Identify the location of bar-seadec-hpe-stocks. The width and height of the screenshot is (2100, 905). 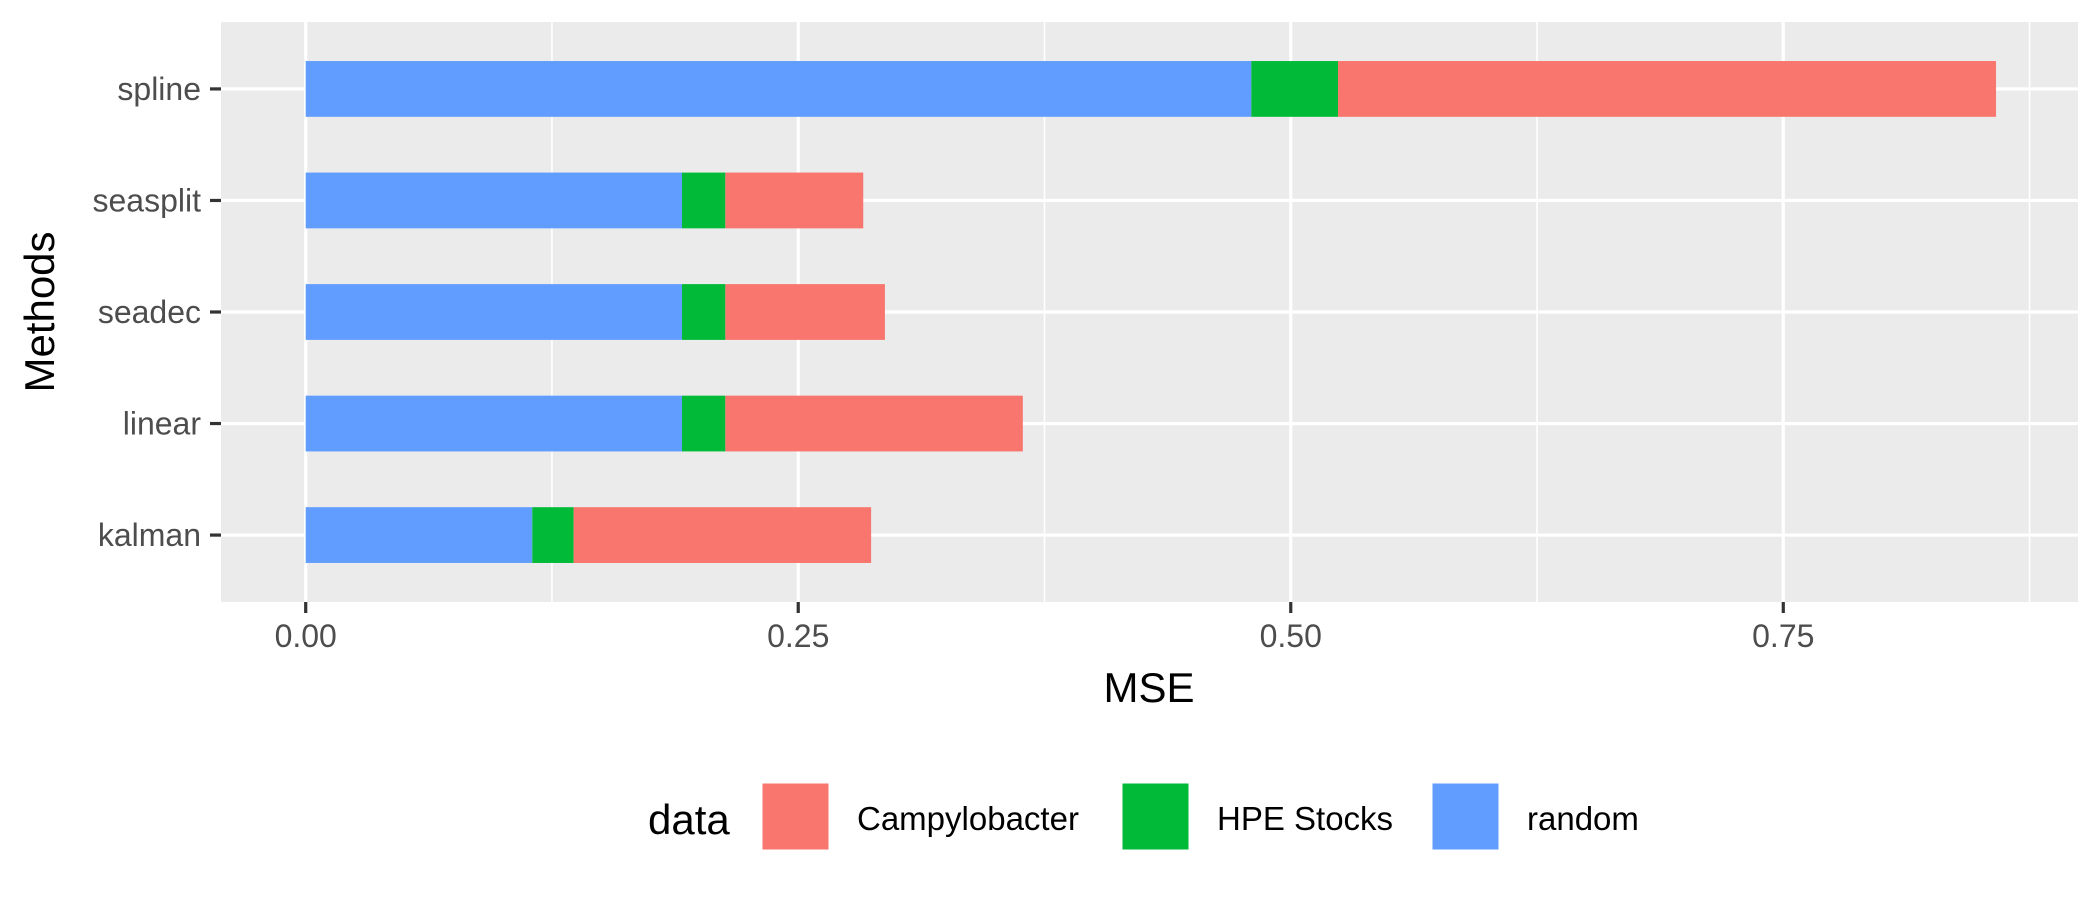
(703, 312).